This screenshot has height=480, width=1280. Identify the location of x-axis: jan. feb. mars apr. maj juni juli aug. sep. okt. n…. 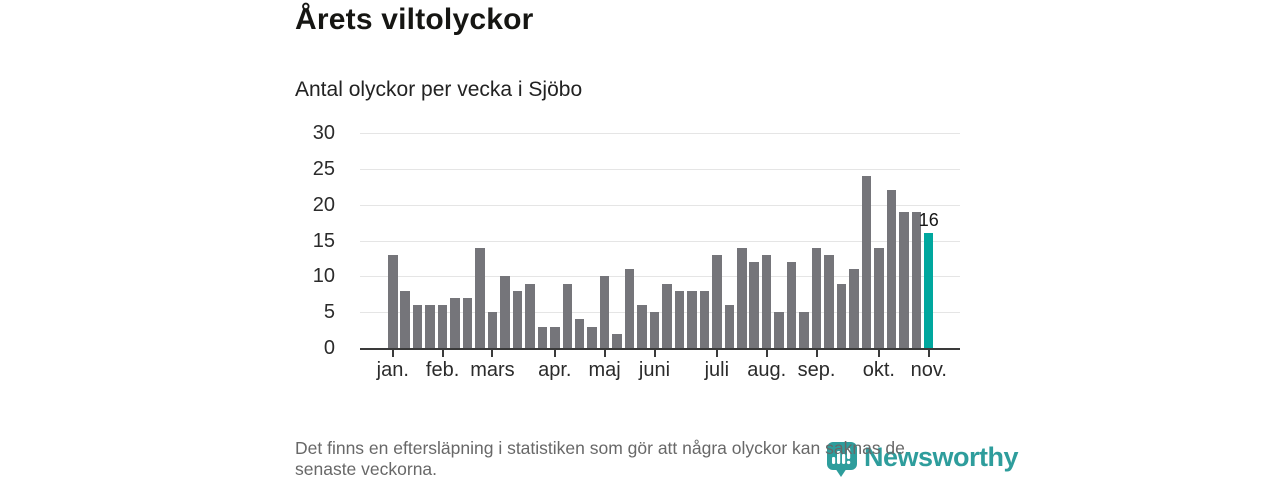
(660, 371).